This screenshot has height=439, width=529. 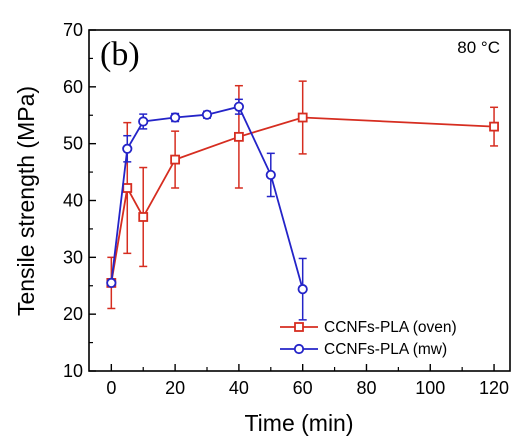 What do you see at coordinates (73, 257) in the screenshot?
I see `y-tick-label: 30` at bounding box center [73, 257].